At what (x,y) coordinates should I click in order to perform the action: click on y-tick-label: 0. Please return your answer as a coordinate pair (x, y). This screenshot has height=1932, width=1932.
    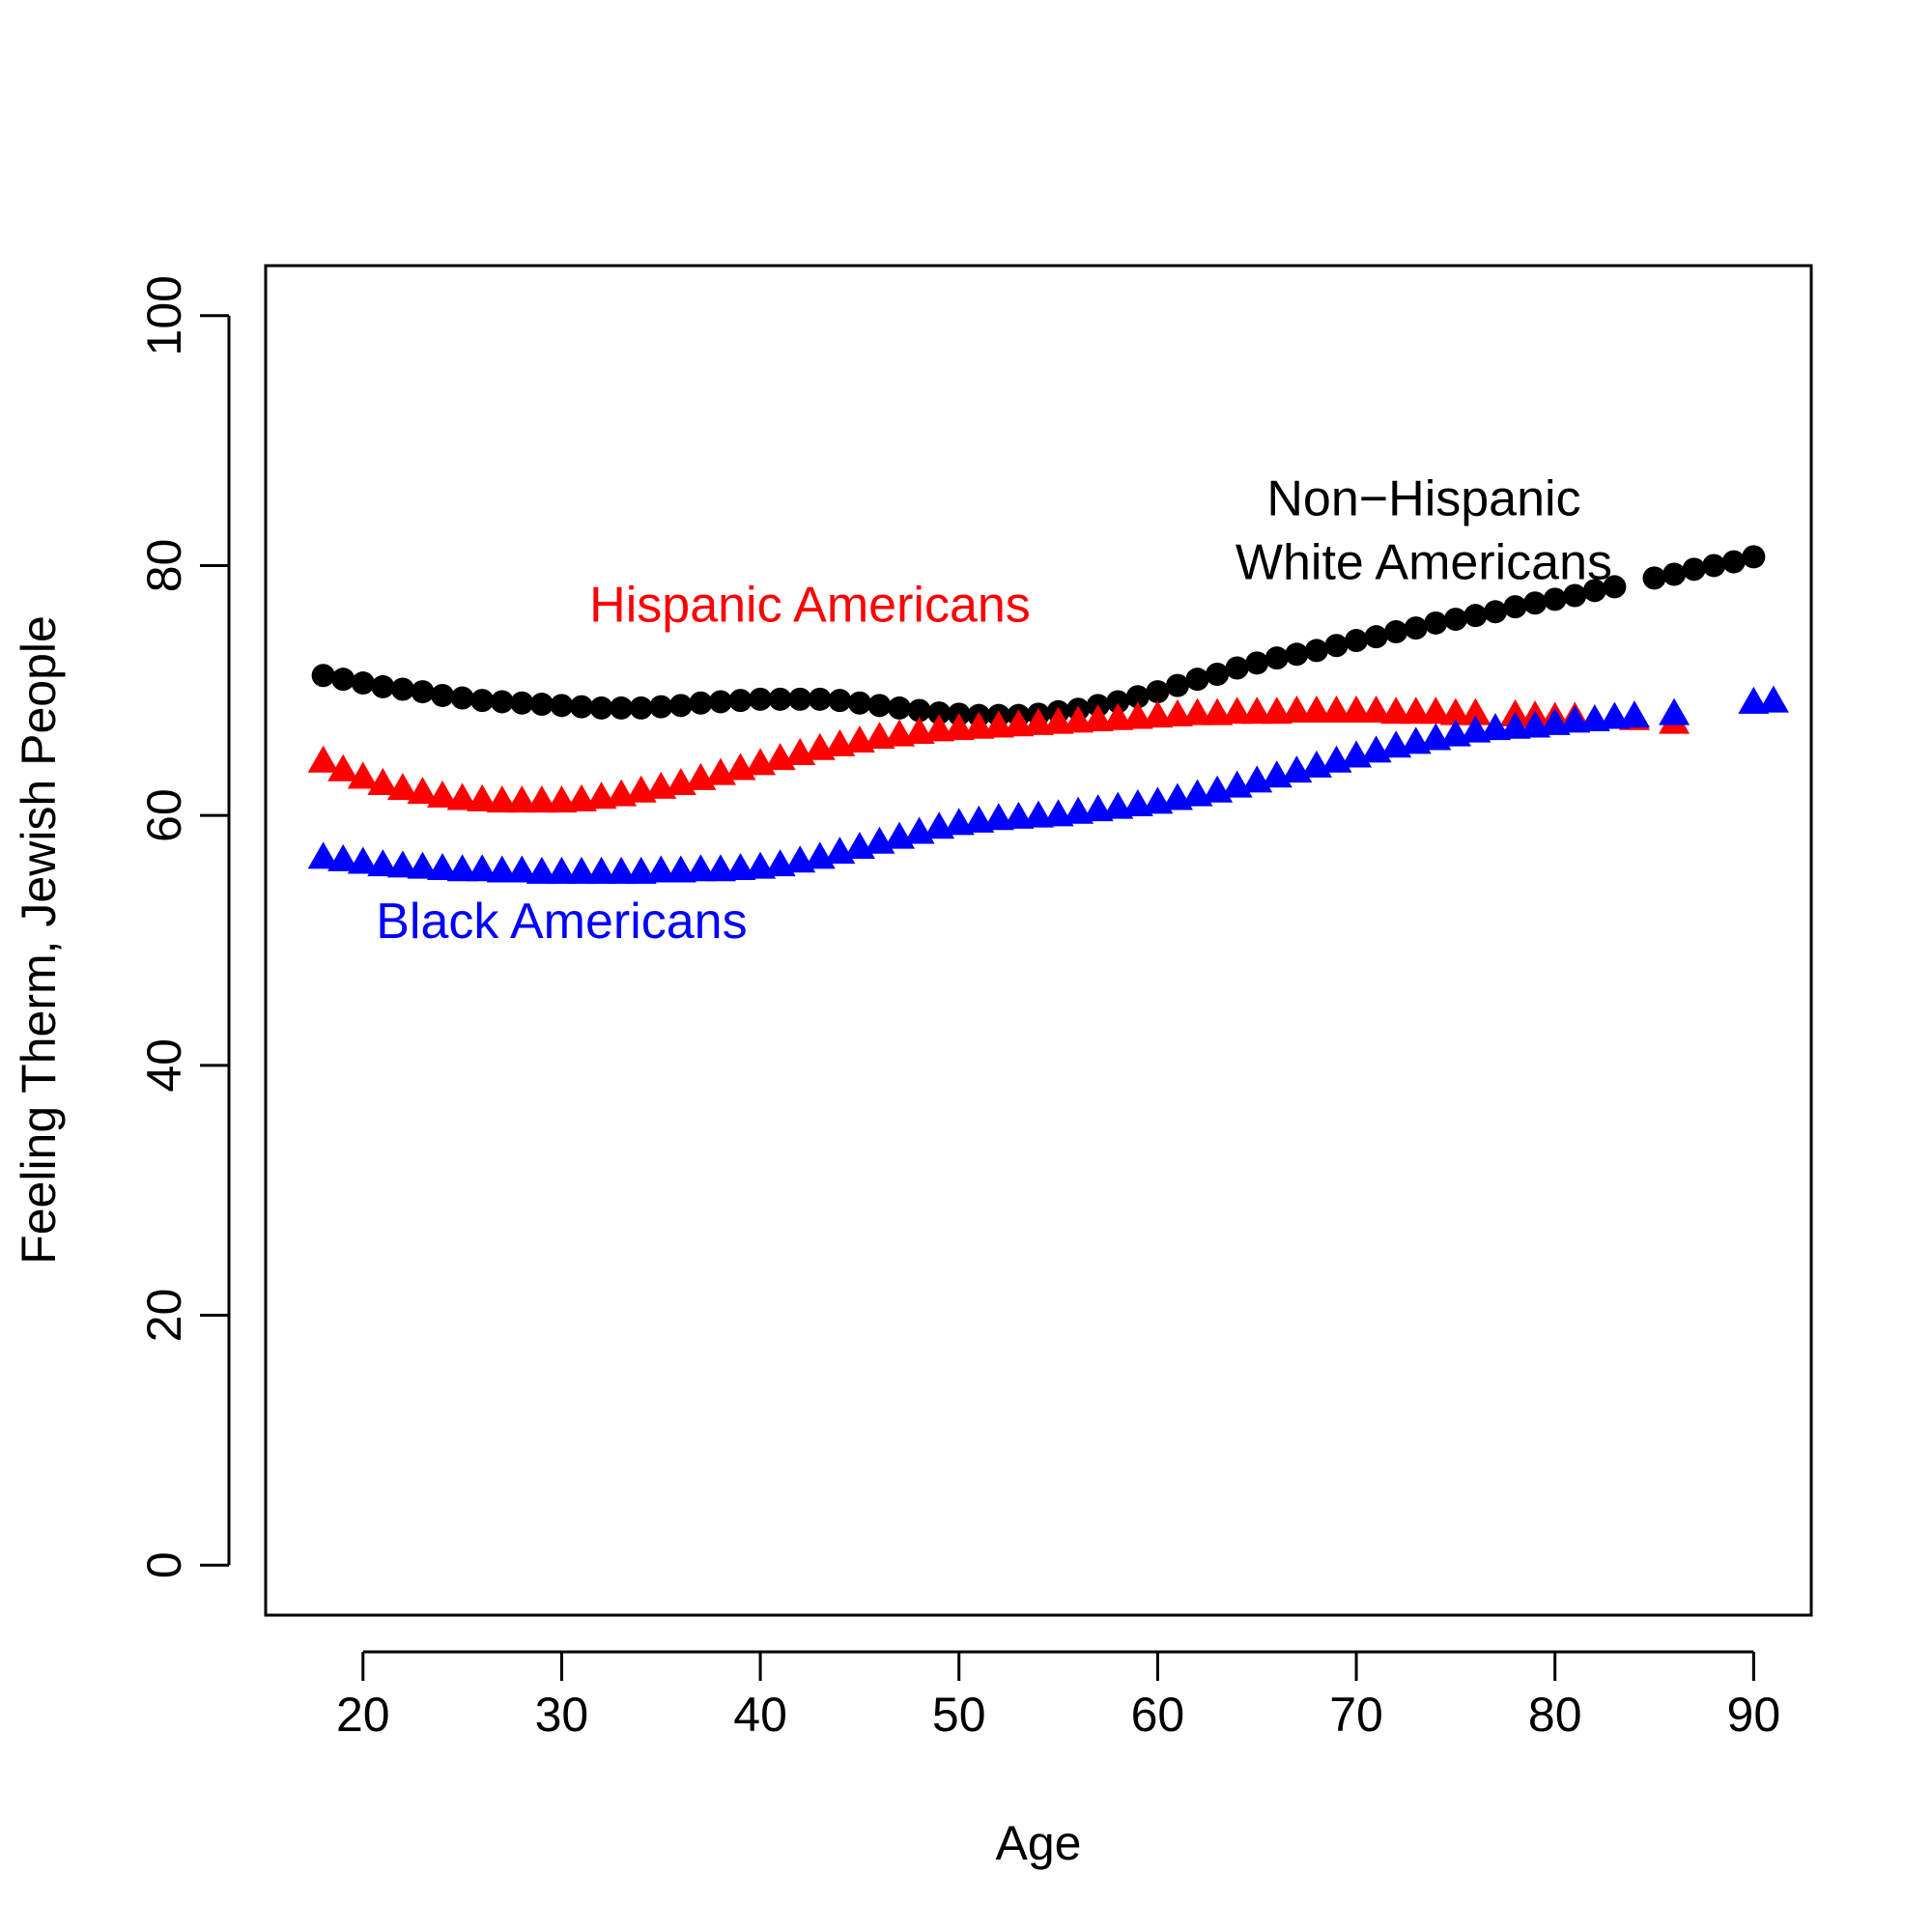
    Looking at the image, I should click on (164, 1564).